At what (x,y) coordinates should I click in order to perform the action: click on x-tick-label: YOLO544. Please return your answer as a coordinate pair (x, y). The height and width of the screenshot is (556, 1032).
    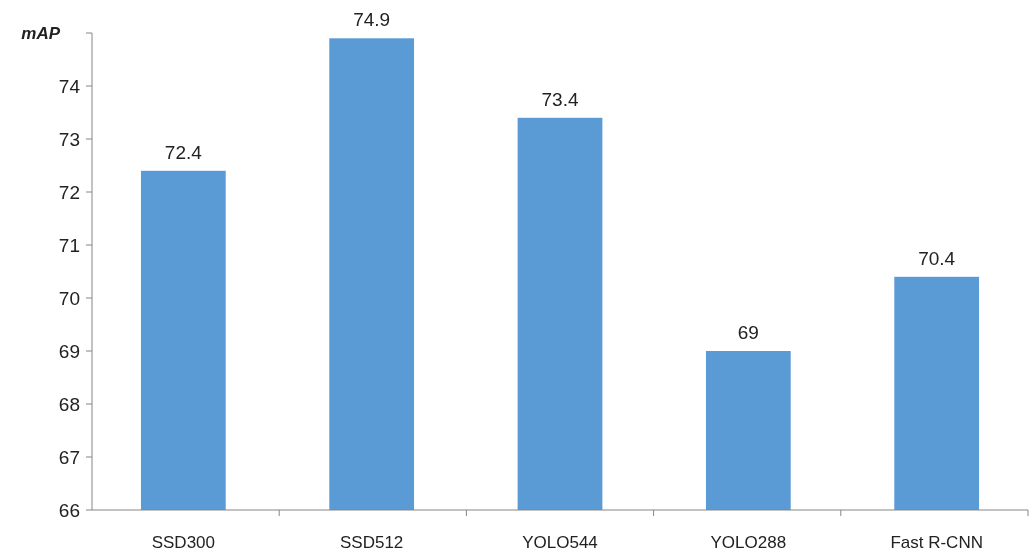
    Looking at the image, I should click on (560, 542).